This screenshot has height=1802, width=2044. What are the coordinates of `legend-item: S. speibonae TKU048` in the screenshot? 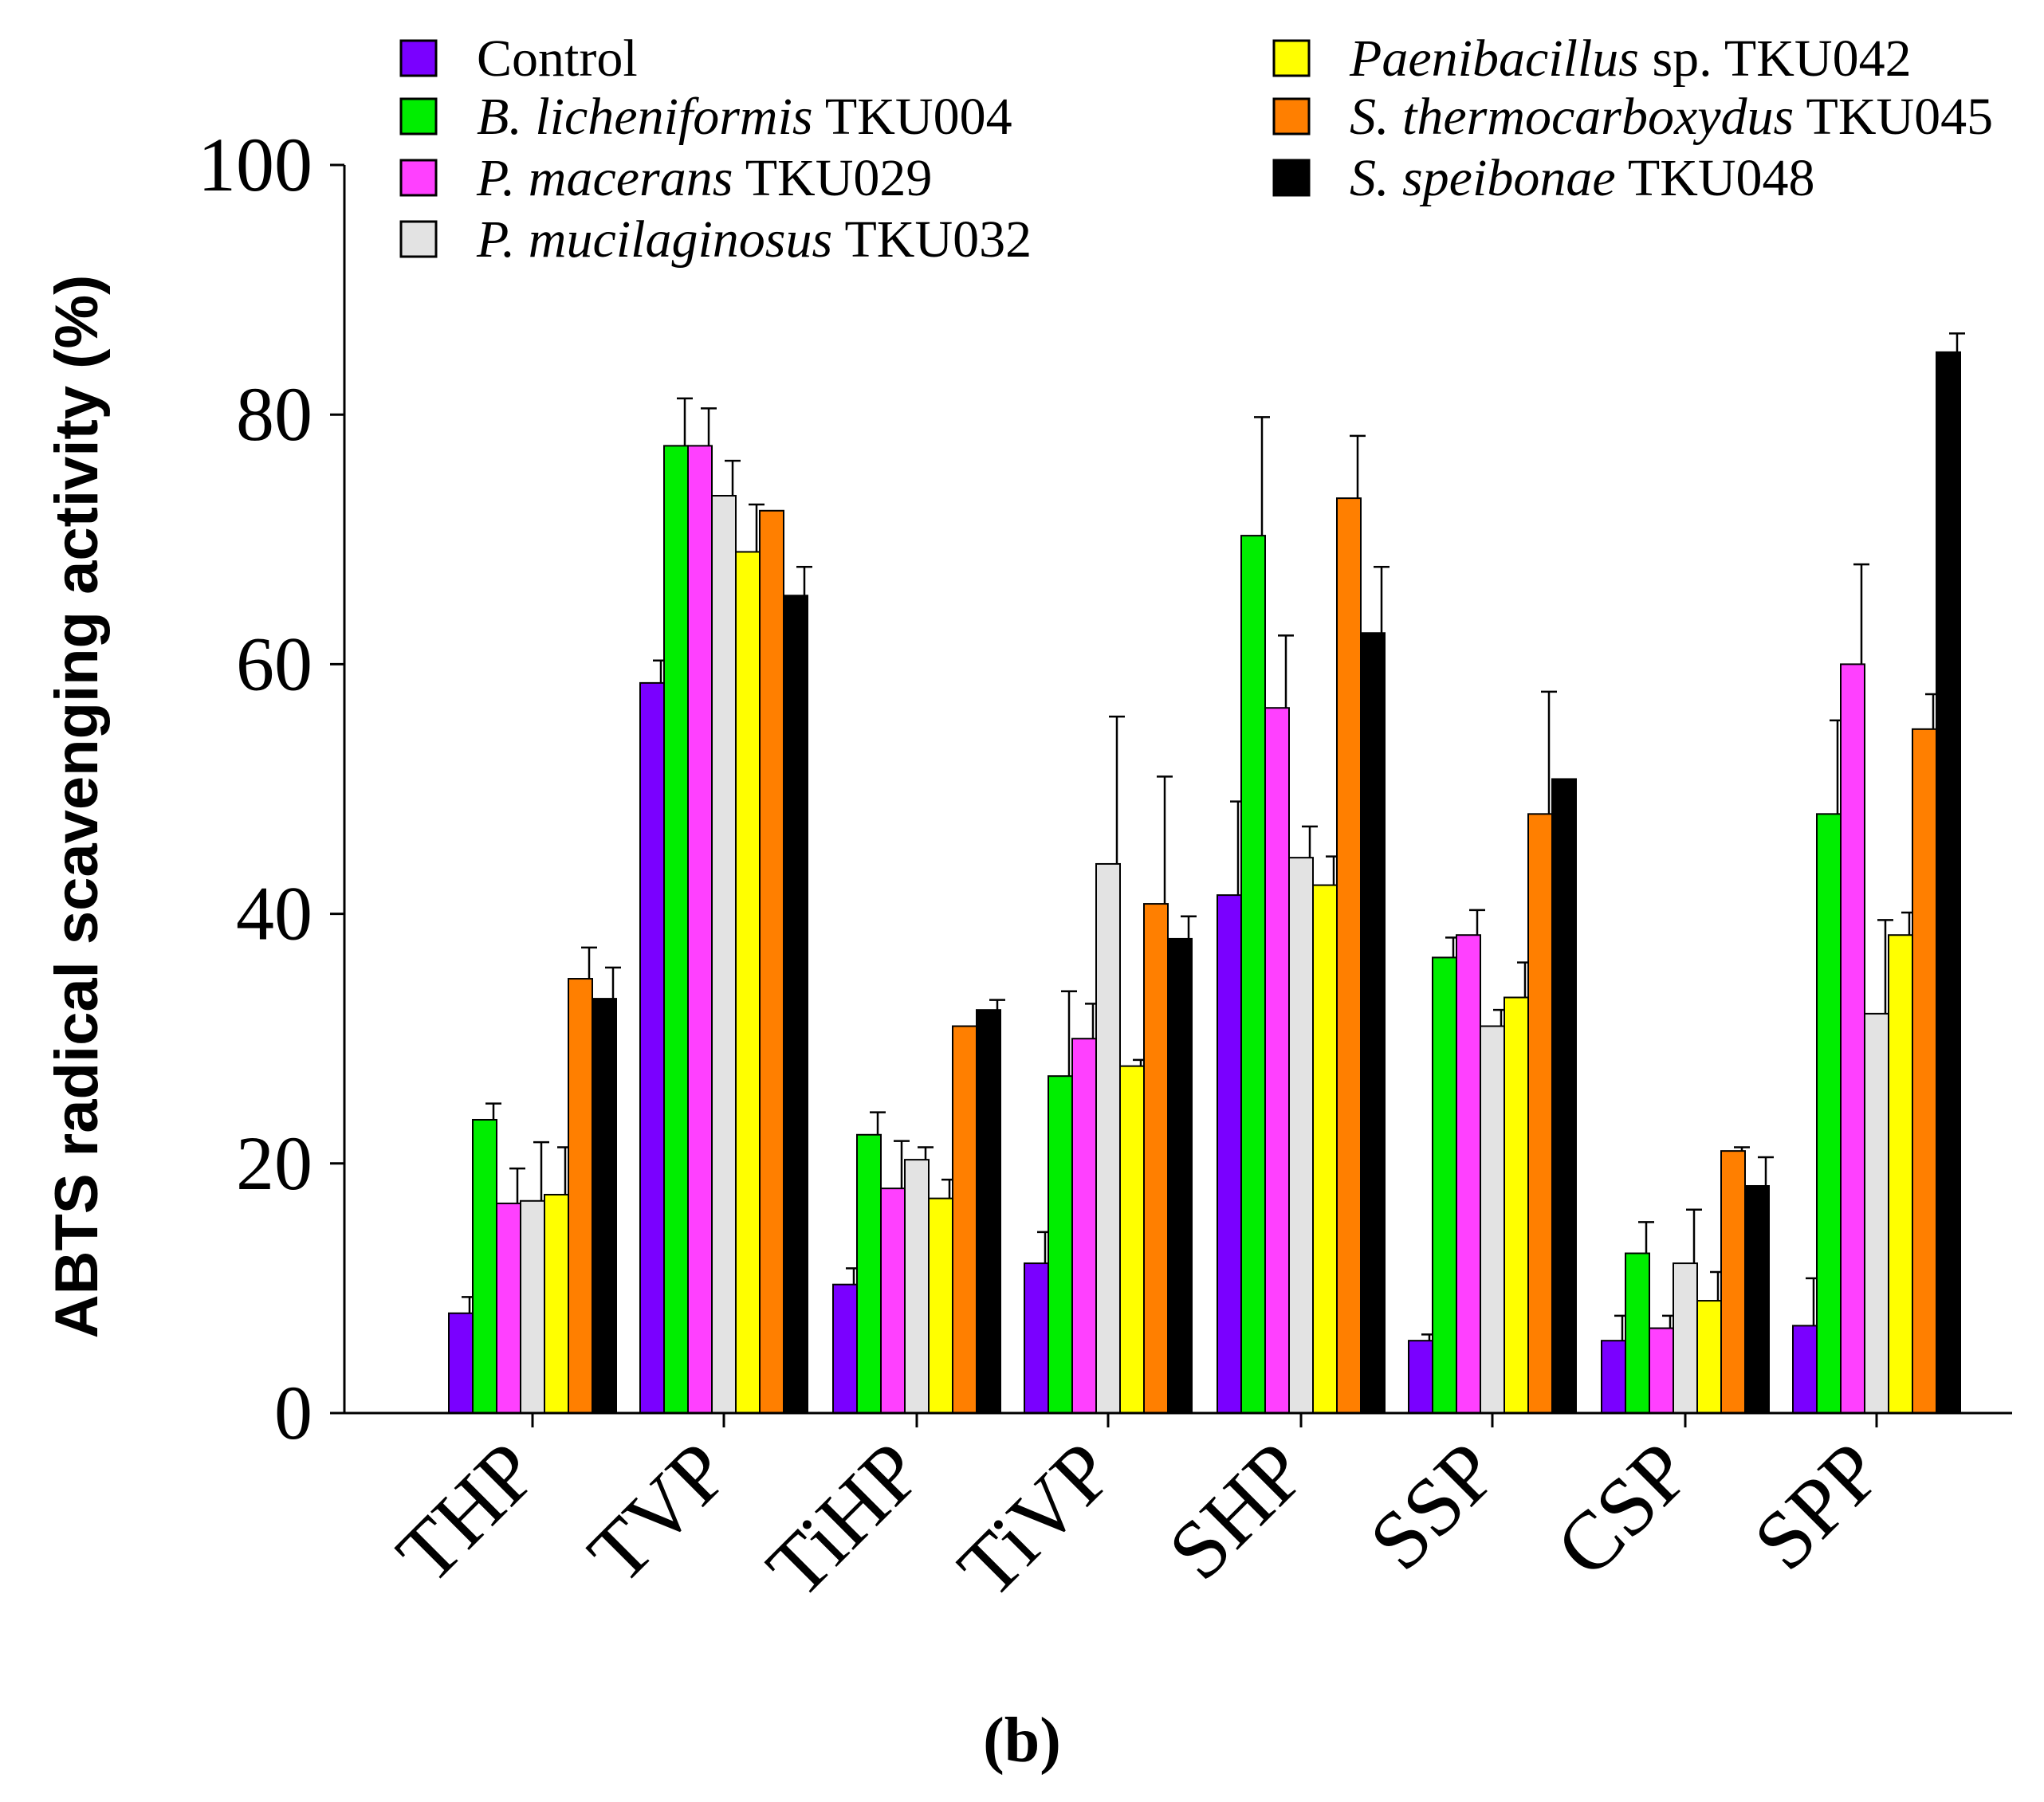 It's located at (1543, 178).